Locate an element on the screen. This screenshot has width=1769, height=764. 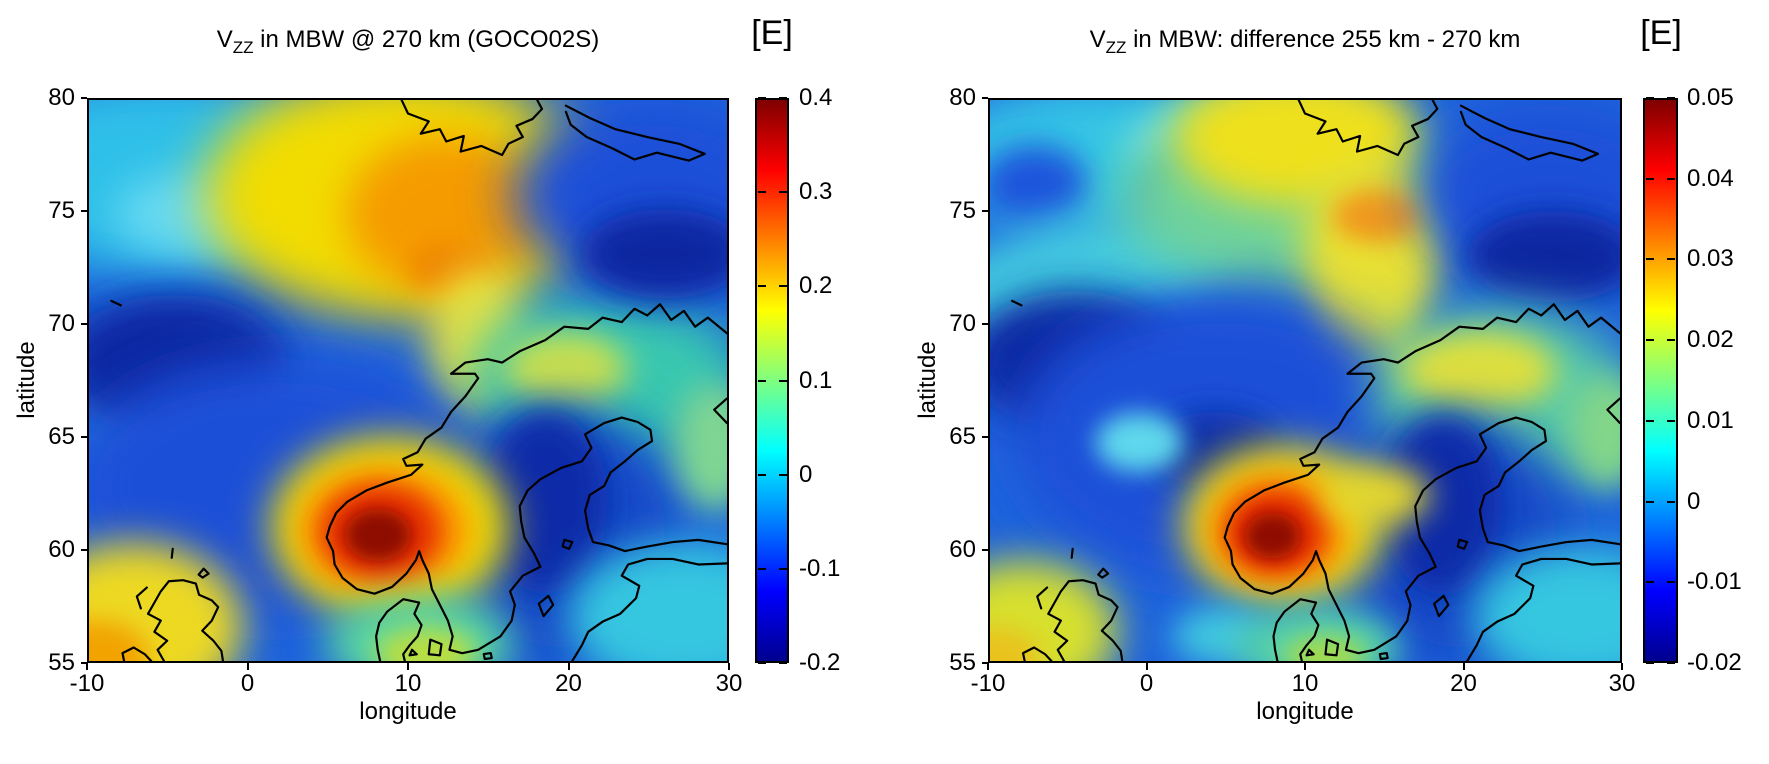
panel-title: VZZ in MBW: difference 255 km - 270 km is located at coordinates (1305, 42).